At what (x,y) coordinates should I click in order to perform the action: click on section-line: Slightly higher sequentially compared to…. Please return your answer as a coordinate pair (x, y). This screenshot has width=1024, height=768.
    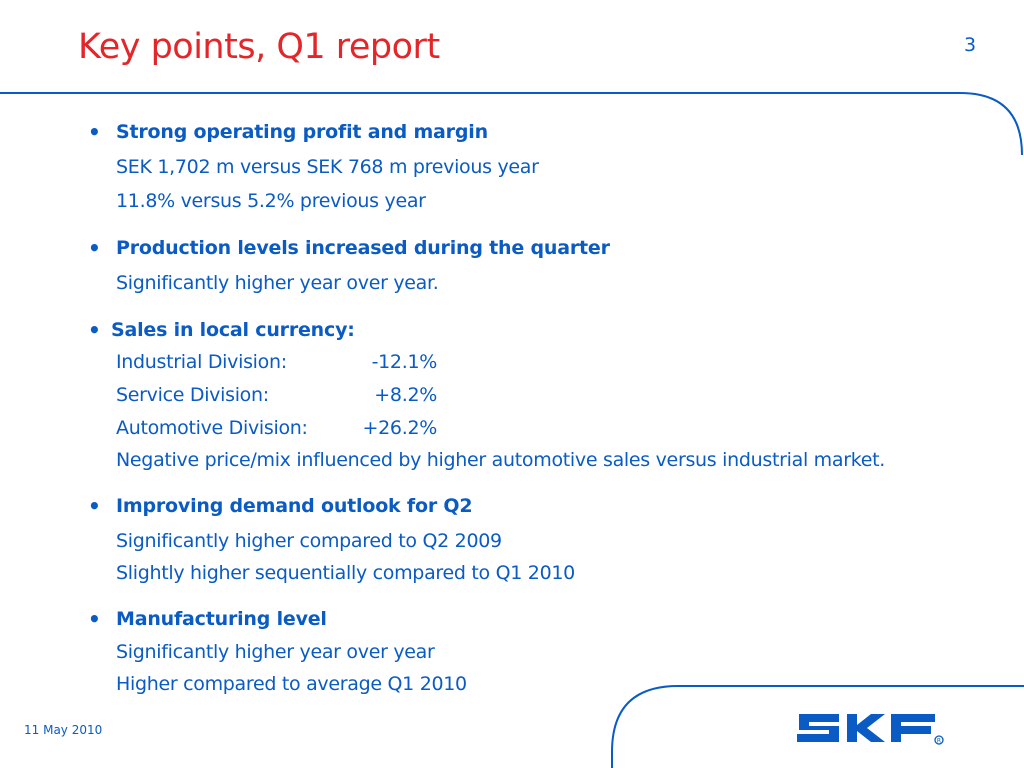
    Looking at the image, I should click on (345, 573).